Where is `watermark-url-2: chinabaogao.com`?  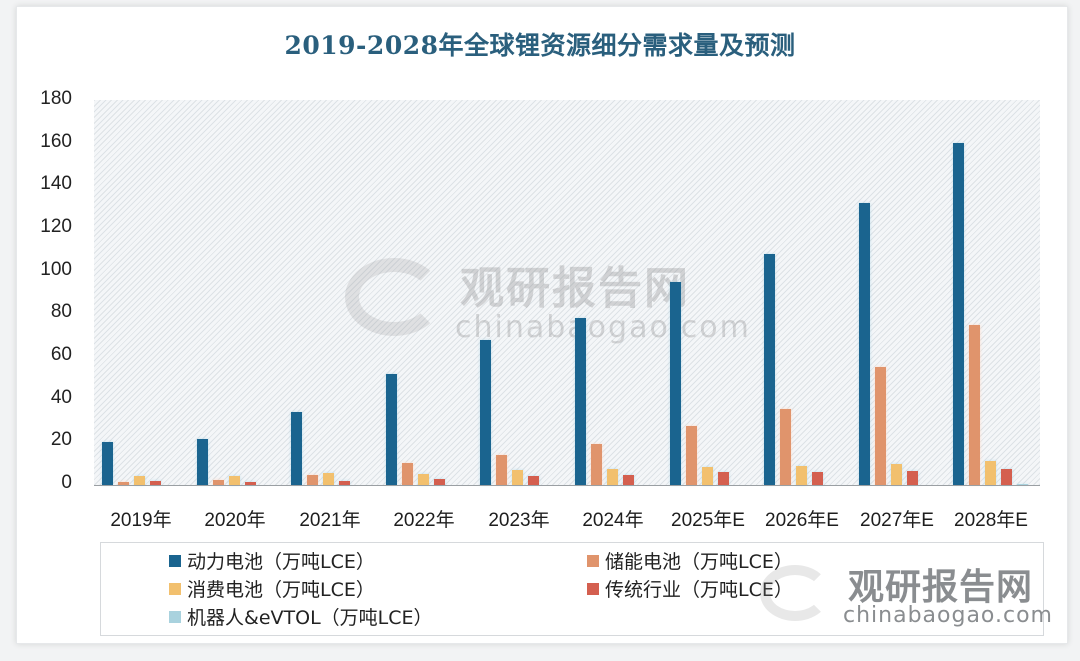 watermark-url-2: chinabaogao.com is located at coordinates (948, 615).